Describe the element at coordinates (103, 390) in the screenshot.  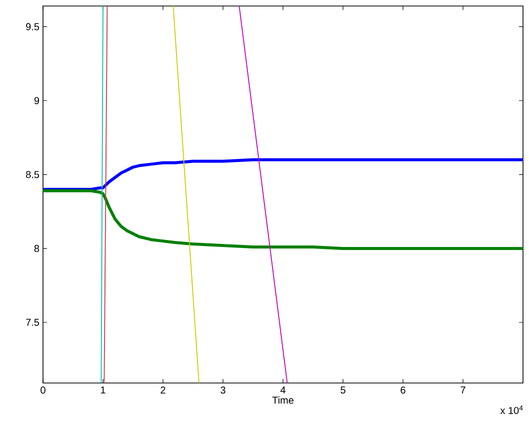
I see `x-tick-label: 1` at that location.